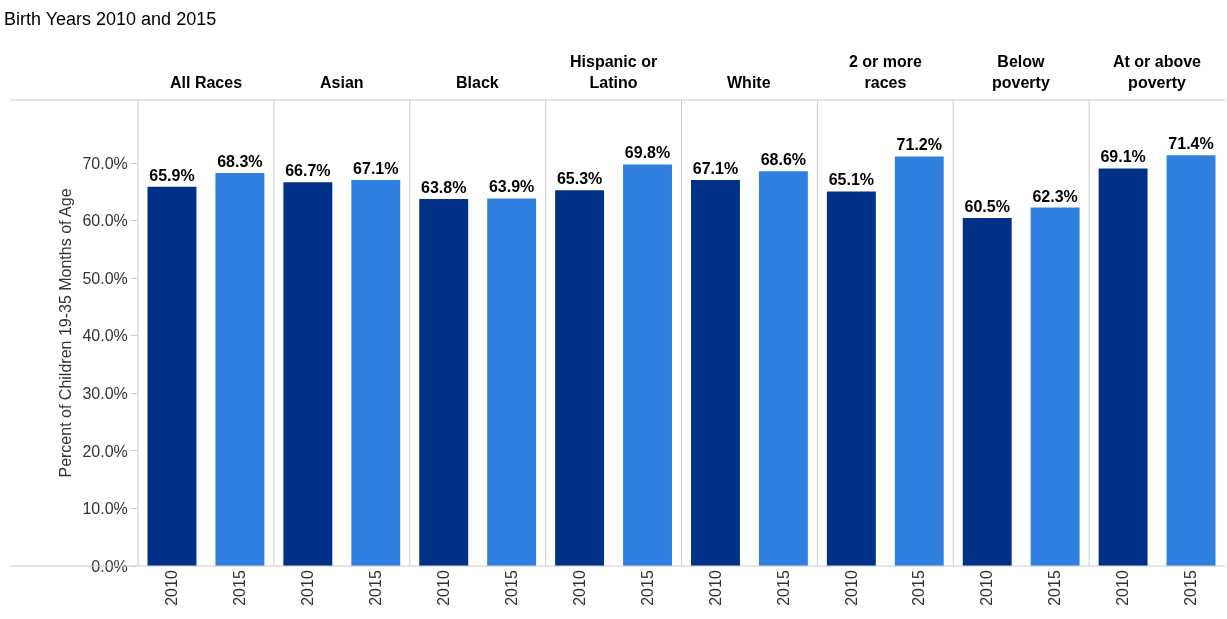  What do you see at coordinates (477, 82) in the screenshot?
I see `chart-title: Black` at bounding box center [477, 82].